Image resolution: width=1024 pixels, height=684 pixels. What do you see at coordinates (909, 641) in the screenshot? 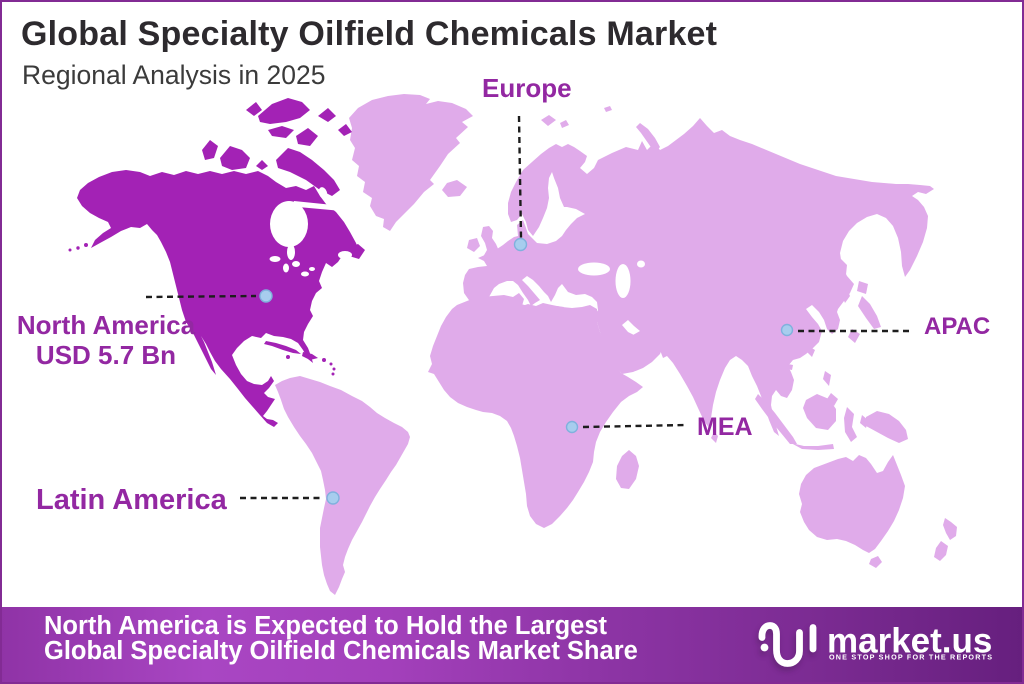
I see `svg-text: market.us` at bounding box center [909, 641].